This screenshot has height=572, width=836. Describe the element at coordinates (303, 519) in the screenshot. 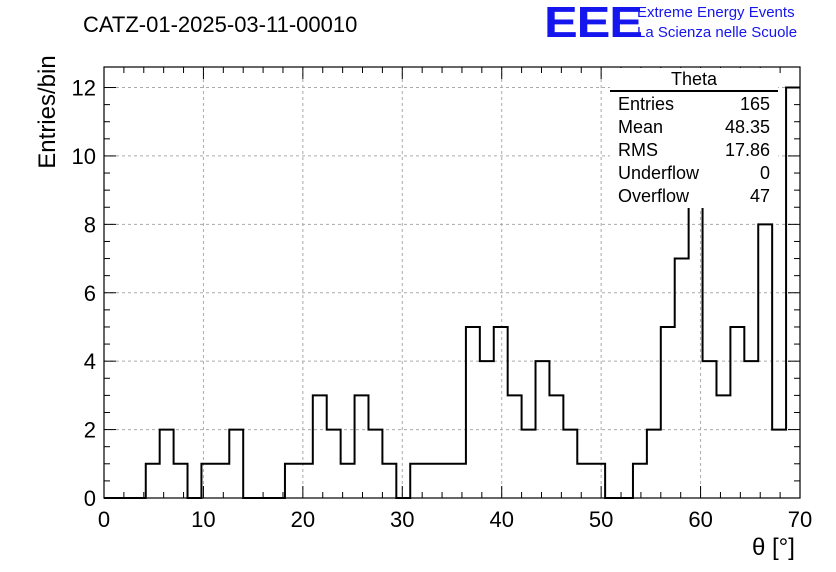

I see `x-tick-label: 20` at that location.